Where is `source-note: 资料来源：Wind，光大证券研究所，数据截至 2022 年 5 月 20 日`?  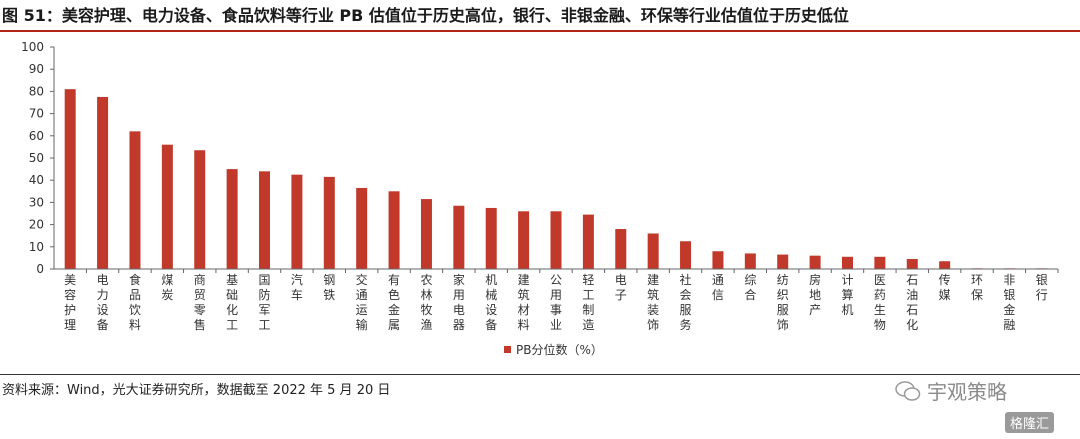 source-note: 资料来源：Wind，光大证券研究所，数据截至 2022 年 5 月 20 日 is located at coordinates (196, 390).